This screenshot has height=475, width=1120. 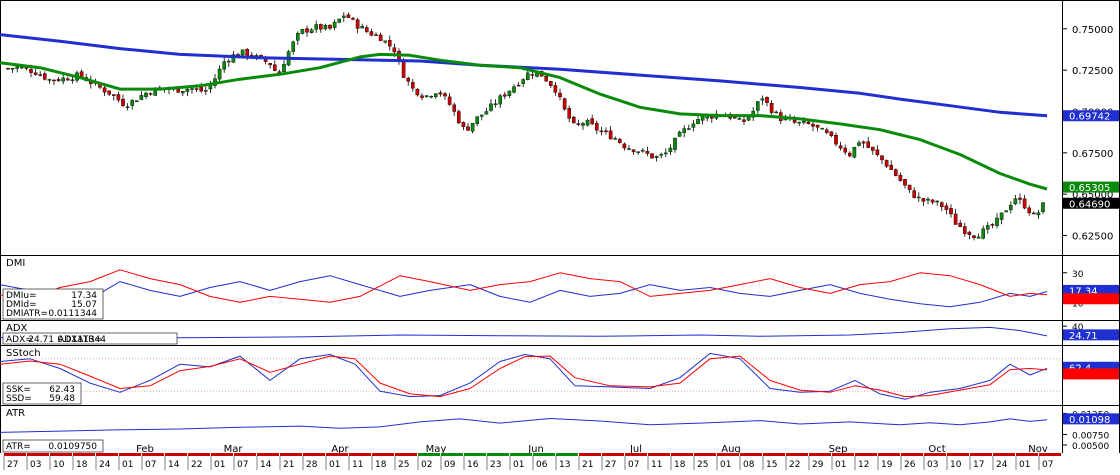 What do you see at coordinates (1047, 465) in the screenshot?
I see `day-label: 07` at bounding box center [1047, 465].